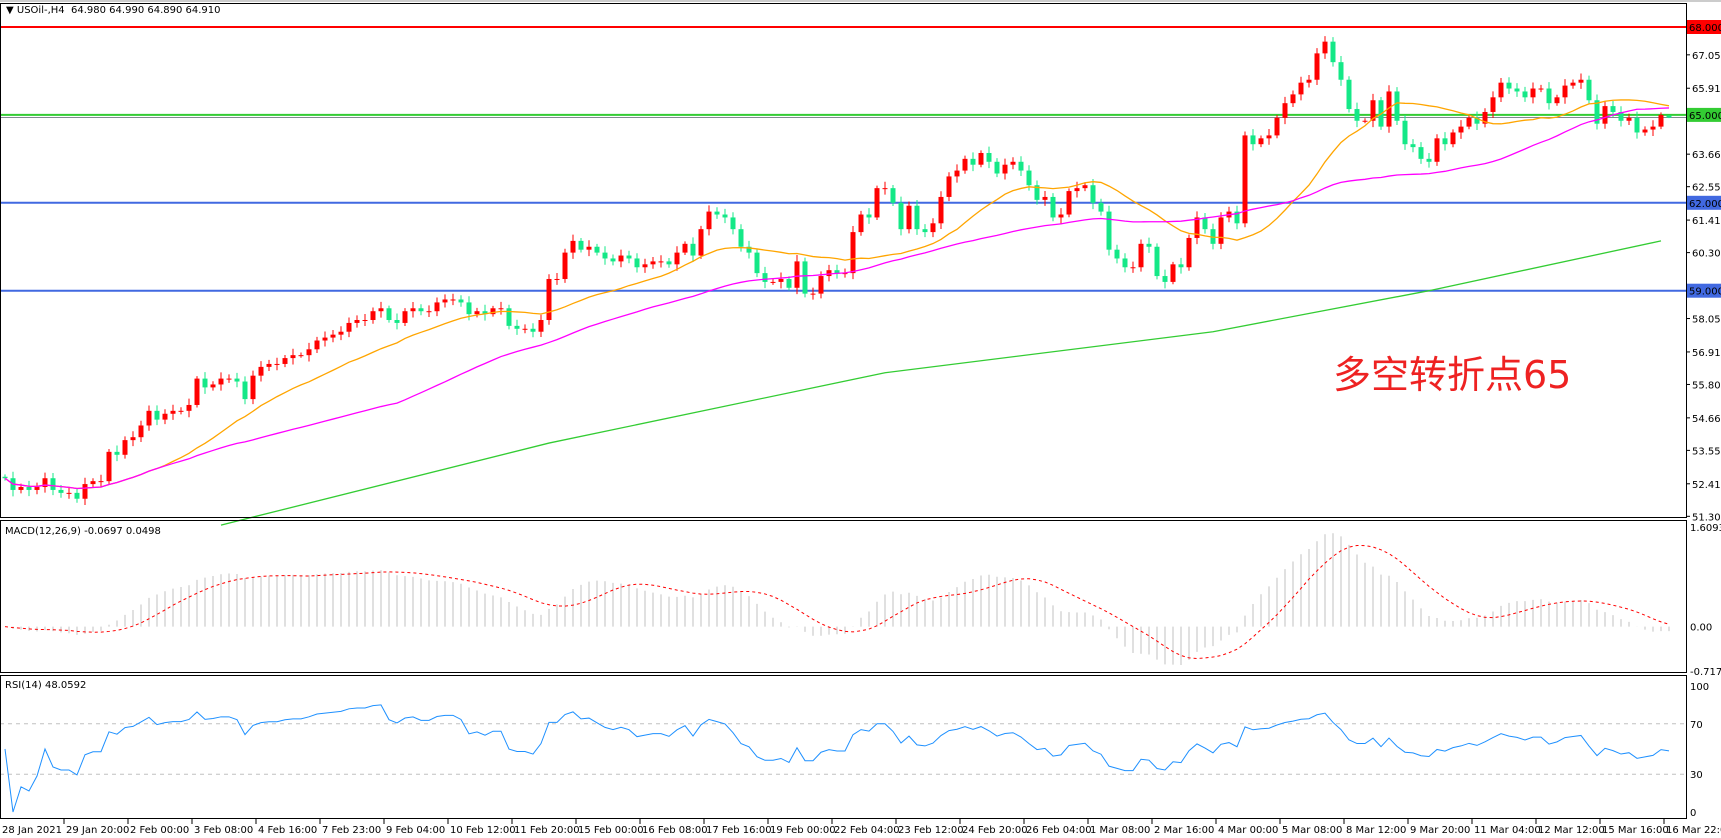  What do you see at coordinates (223, 830) in the screenshot?
I see `time-label: 3 Feb 08:00` at bounding box center [223, 830].